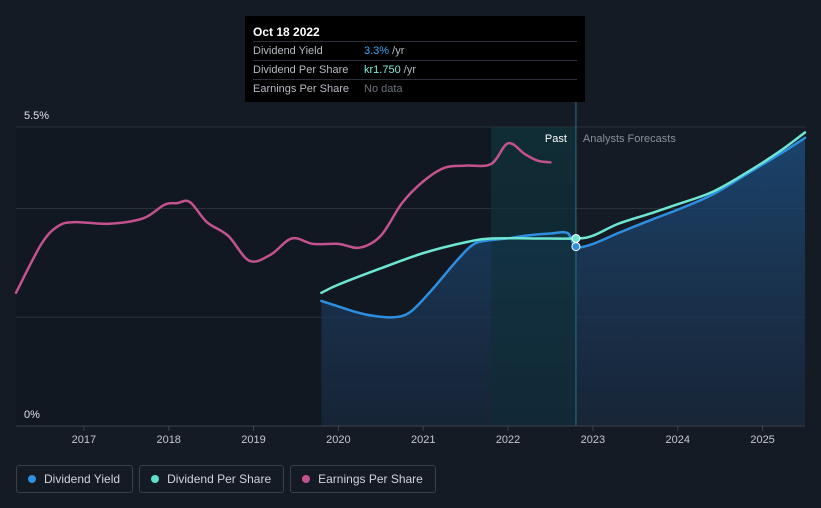 The image size is (821, 508). What do you see at coordinates (301, 89) in the screenshot?
I see `tooltip-label: Earnings Per Share` at bounding box center [301, 89].